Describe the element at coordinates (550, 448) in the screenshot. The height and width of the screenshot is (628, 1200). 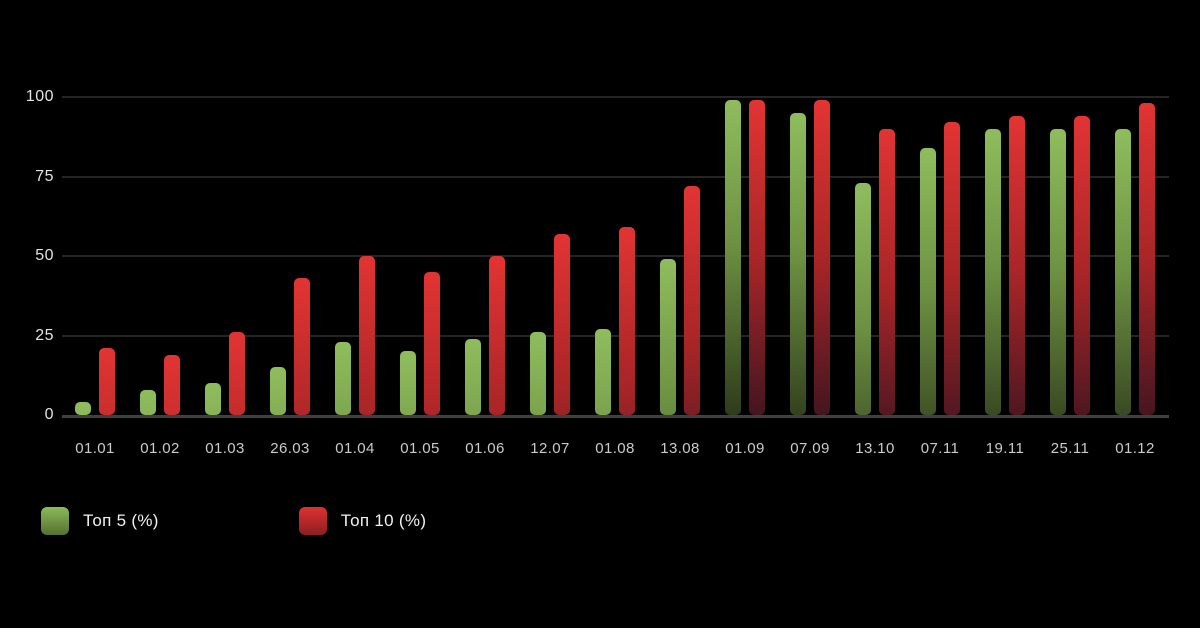
I see `x-axis-label: 12.07` at that location.